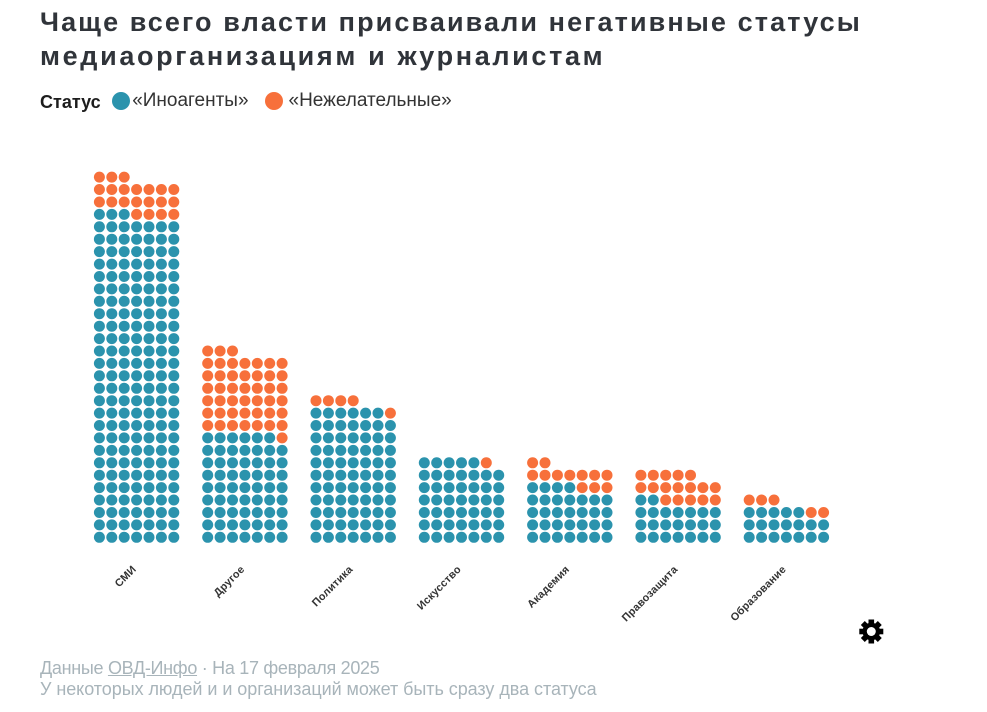 The height and width of the screenshot is (712, 987). Describe the element at coordinates (548, 587) in the screenshot. I see `svg-text: Академия` at that location.